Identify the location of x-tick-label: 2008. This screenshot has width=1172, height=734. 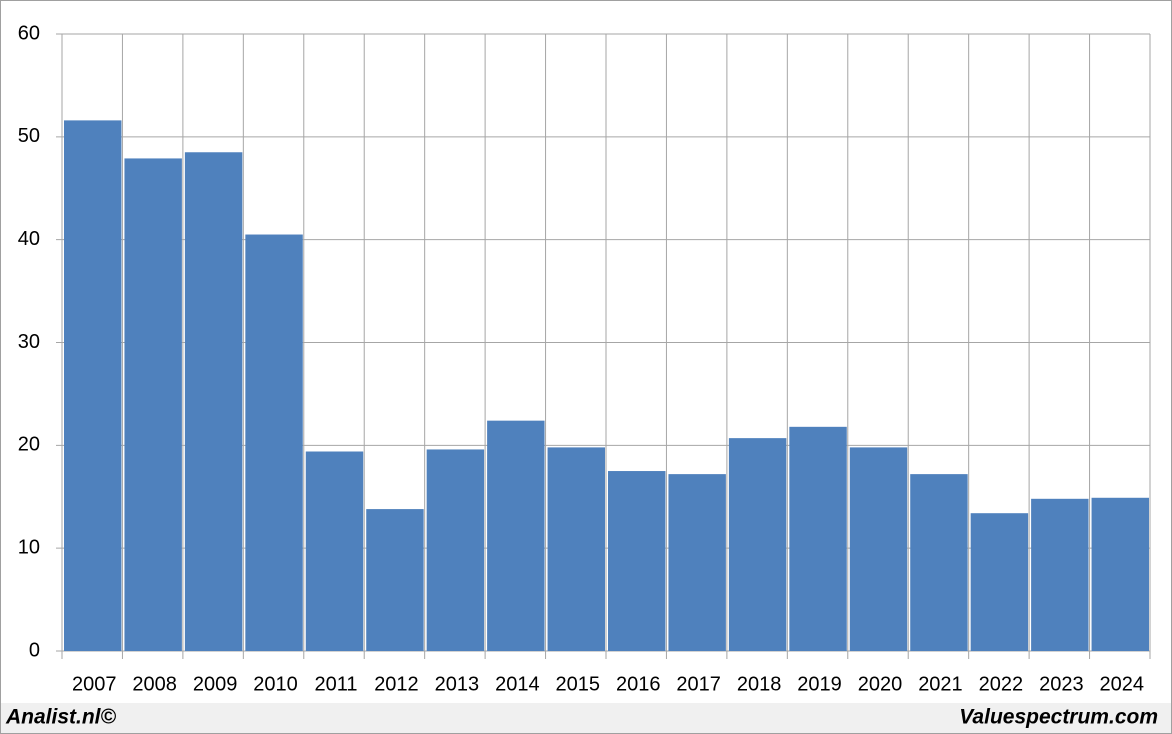
(154, 684).